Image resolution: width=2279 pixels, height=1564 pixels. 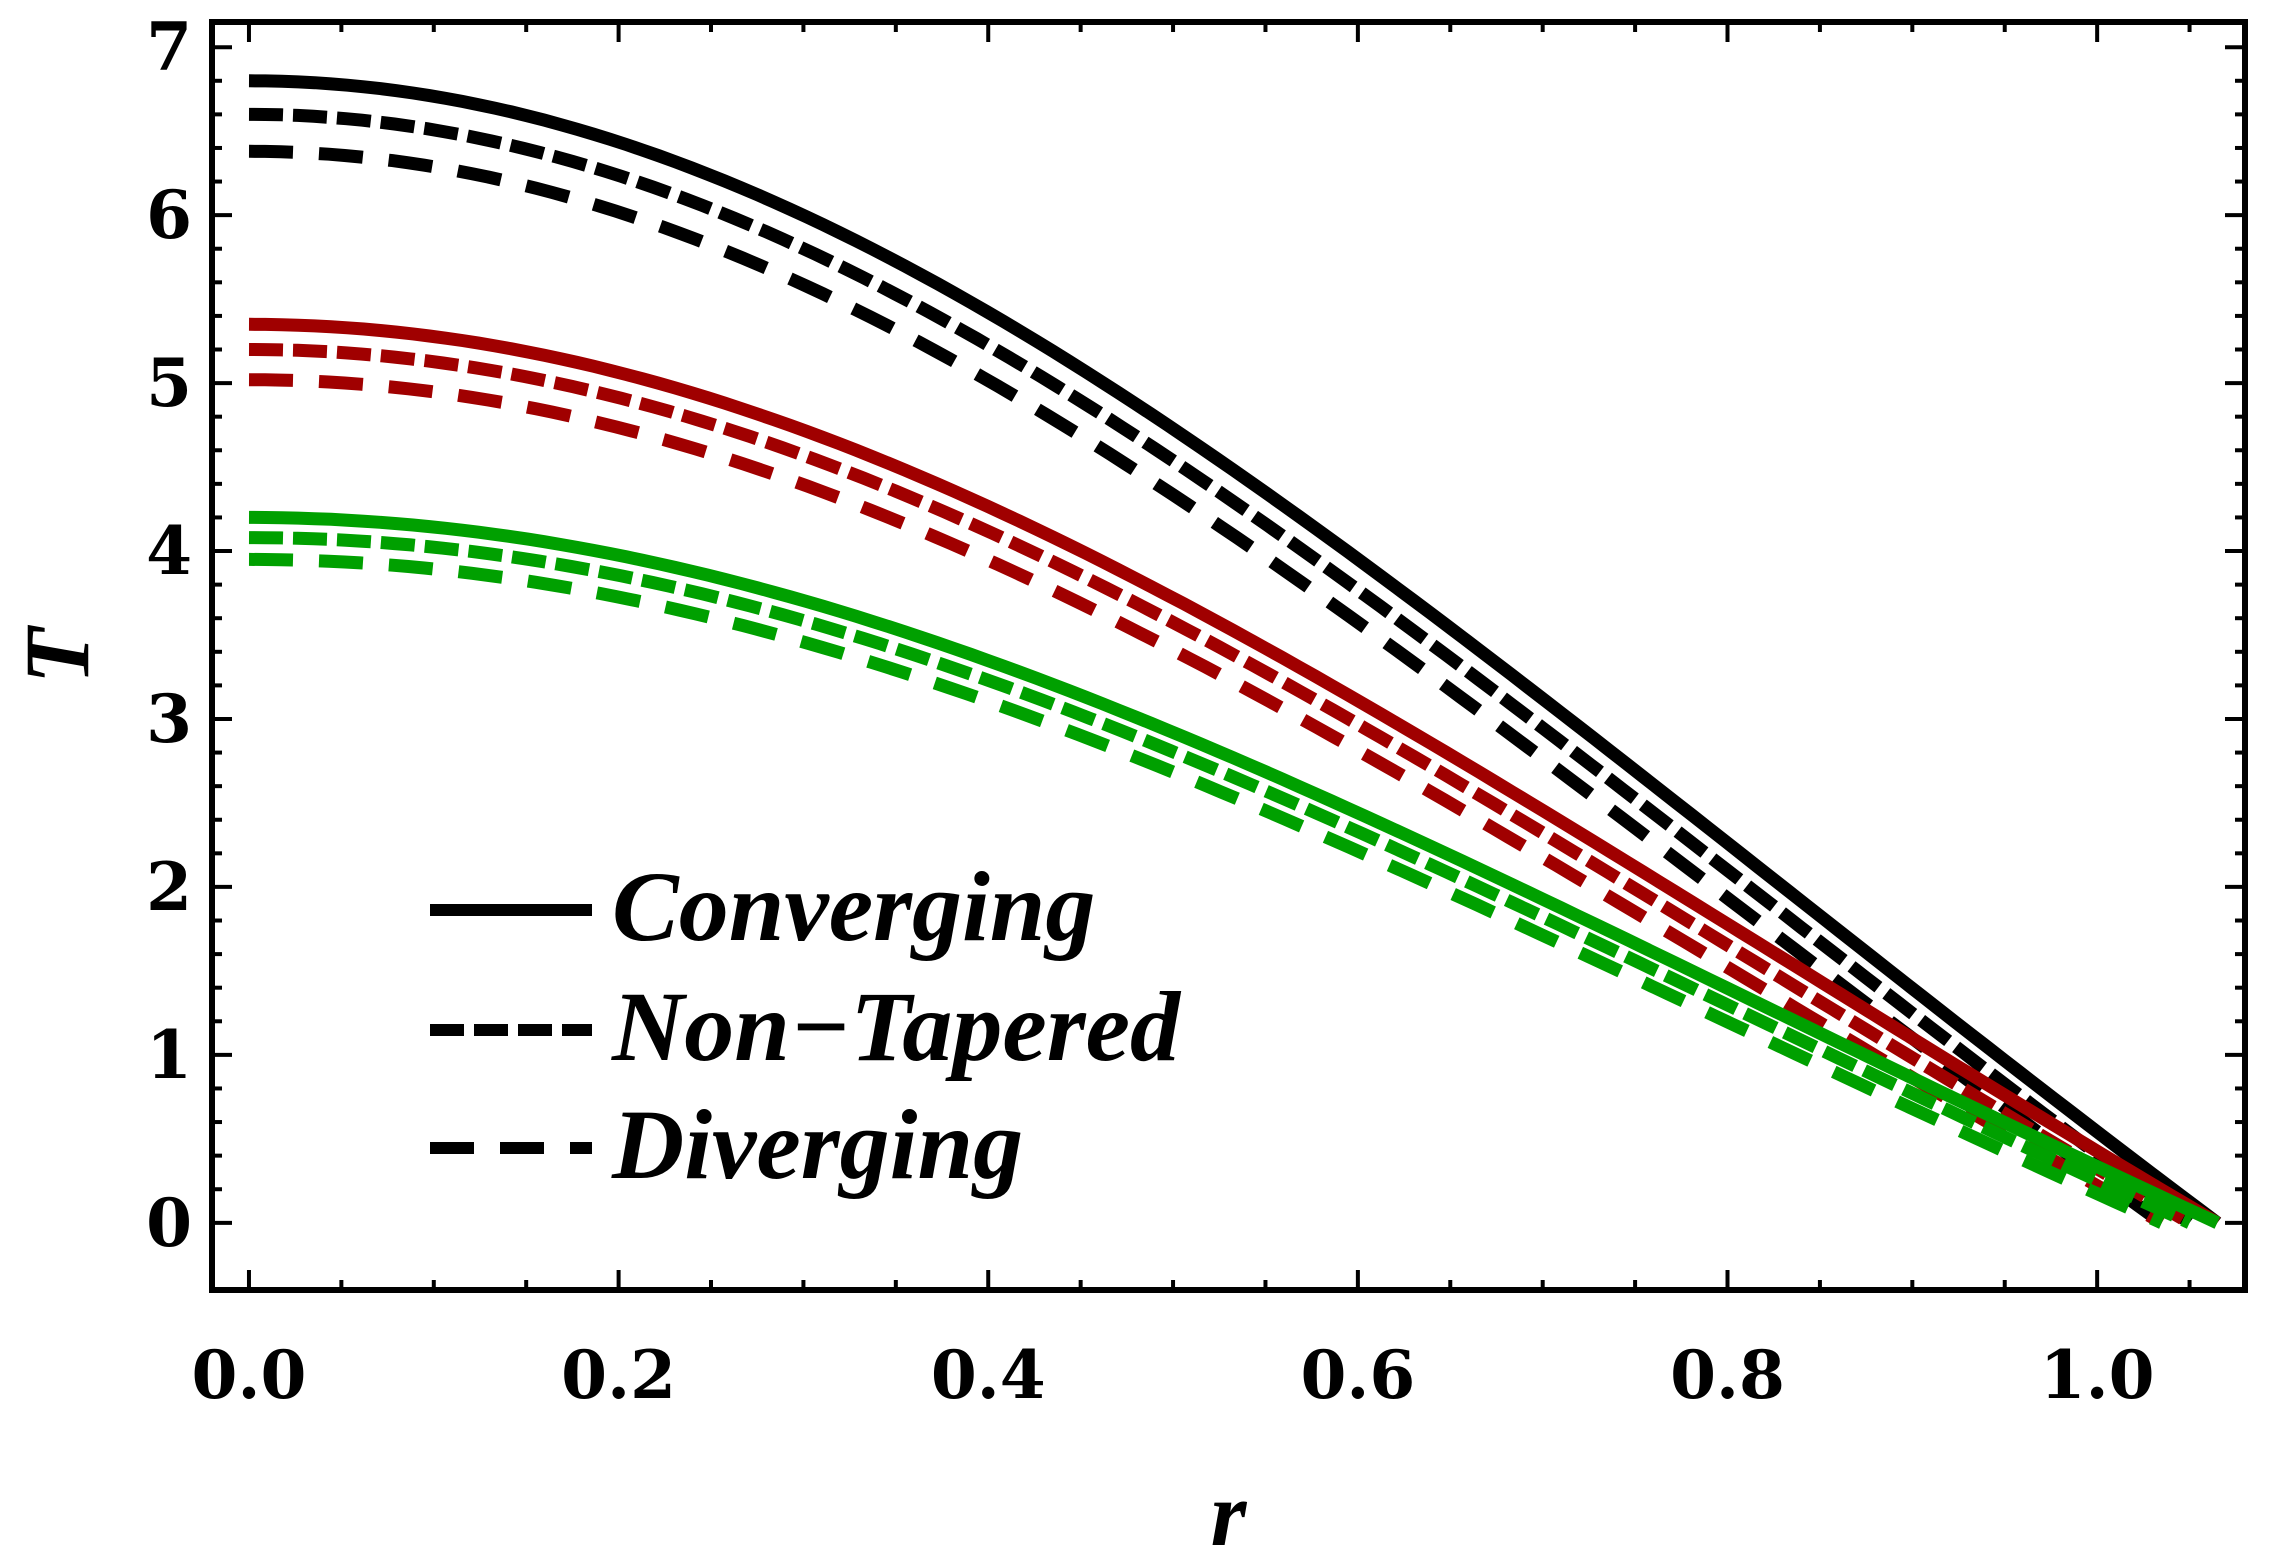 What do you see at coordinates (169, 215) in the screenshot?
I see `y-tick-label: 6` at bounding box center [169, 215].